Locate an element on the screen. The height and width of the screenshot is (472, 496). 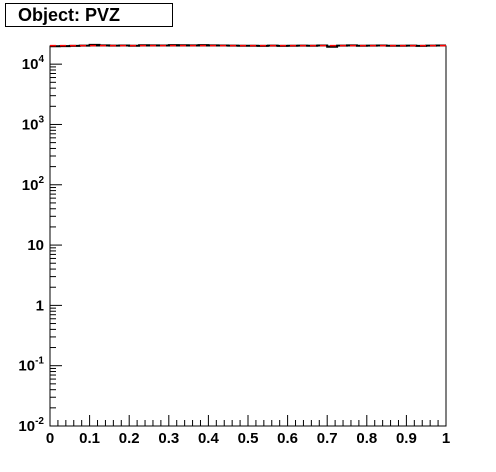
y-axis: 10⁻² 10⁻¹ 1 10 10² 10³ 10⁴ is located at coordinates (40, 240).